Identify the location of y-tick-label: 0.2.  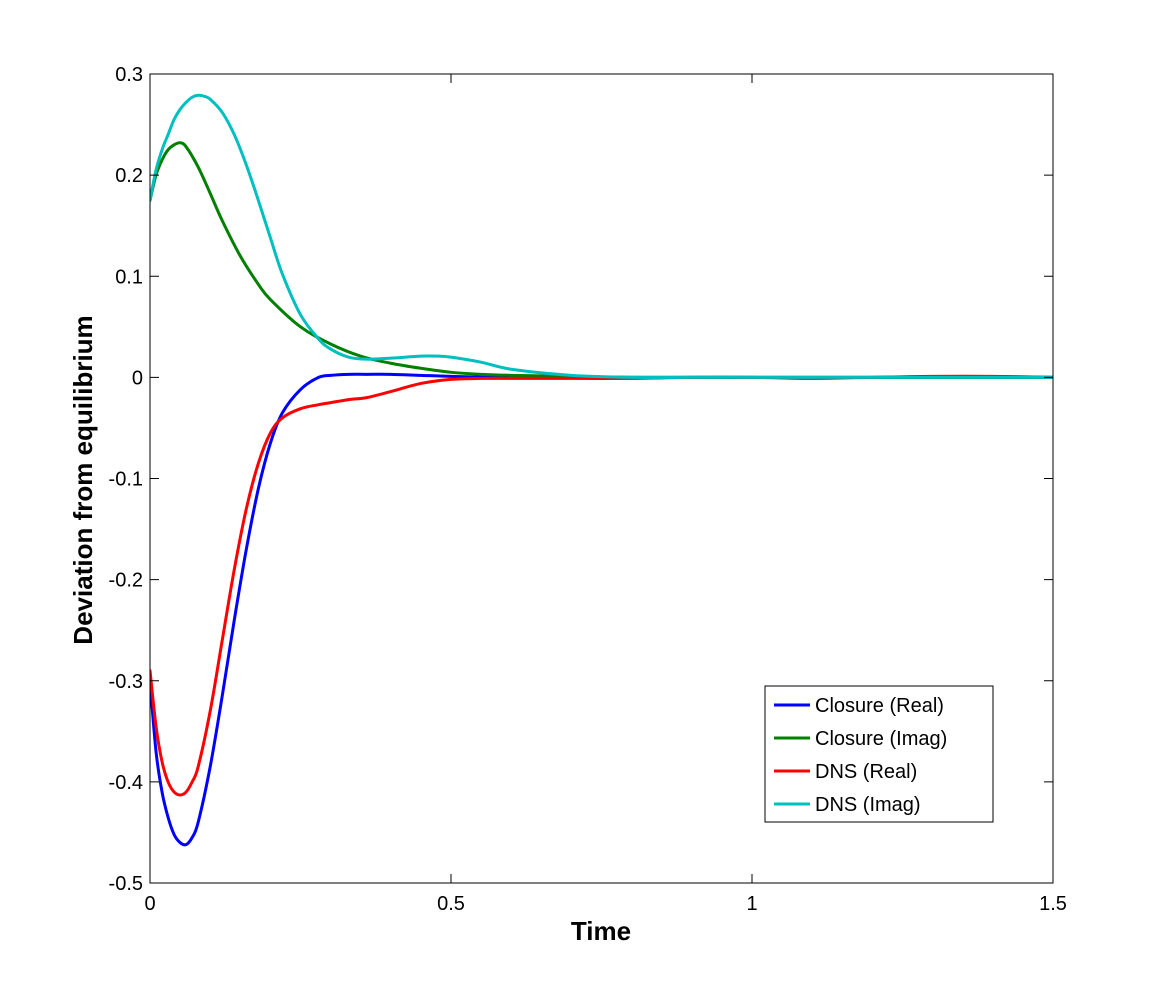
(129, 176).